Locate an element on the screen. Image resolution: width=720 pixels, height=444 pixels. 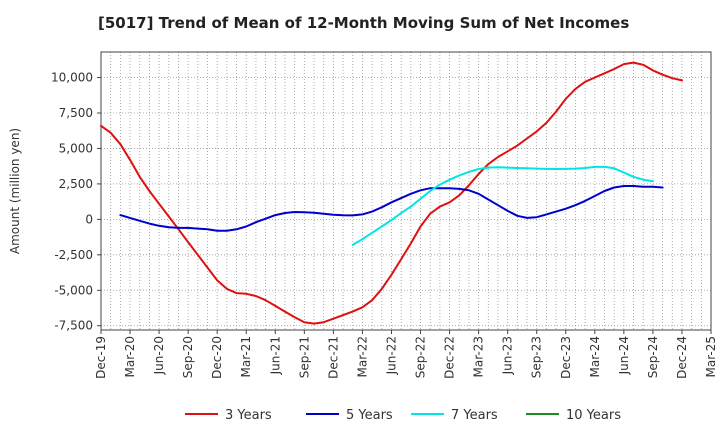
y-tick-label: 0 is located at coordinates (89, 219).